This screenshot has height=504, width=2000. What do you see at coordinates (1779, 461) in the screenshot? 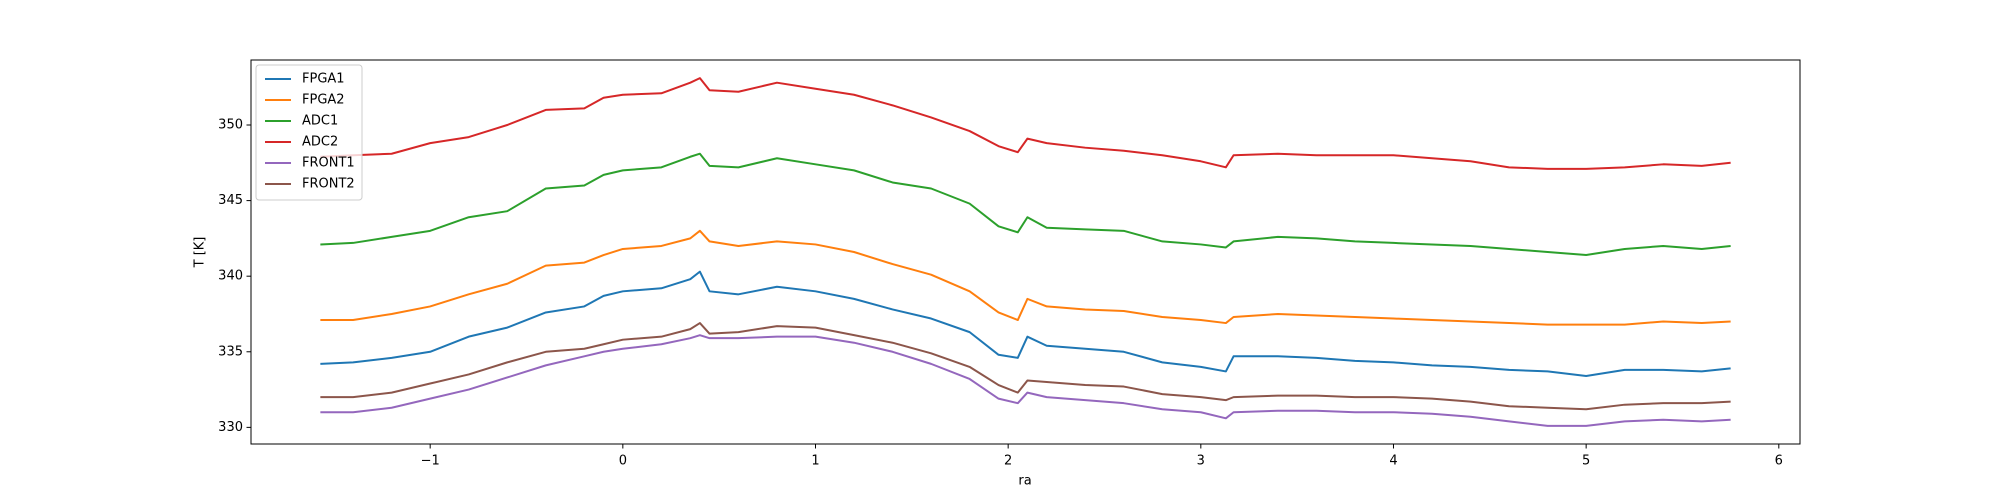
I see `x-tick-label: 6` at bounding box center [1779, 461].